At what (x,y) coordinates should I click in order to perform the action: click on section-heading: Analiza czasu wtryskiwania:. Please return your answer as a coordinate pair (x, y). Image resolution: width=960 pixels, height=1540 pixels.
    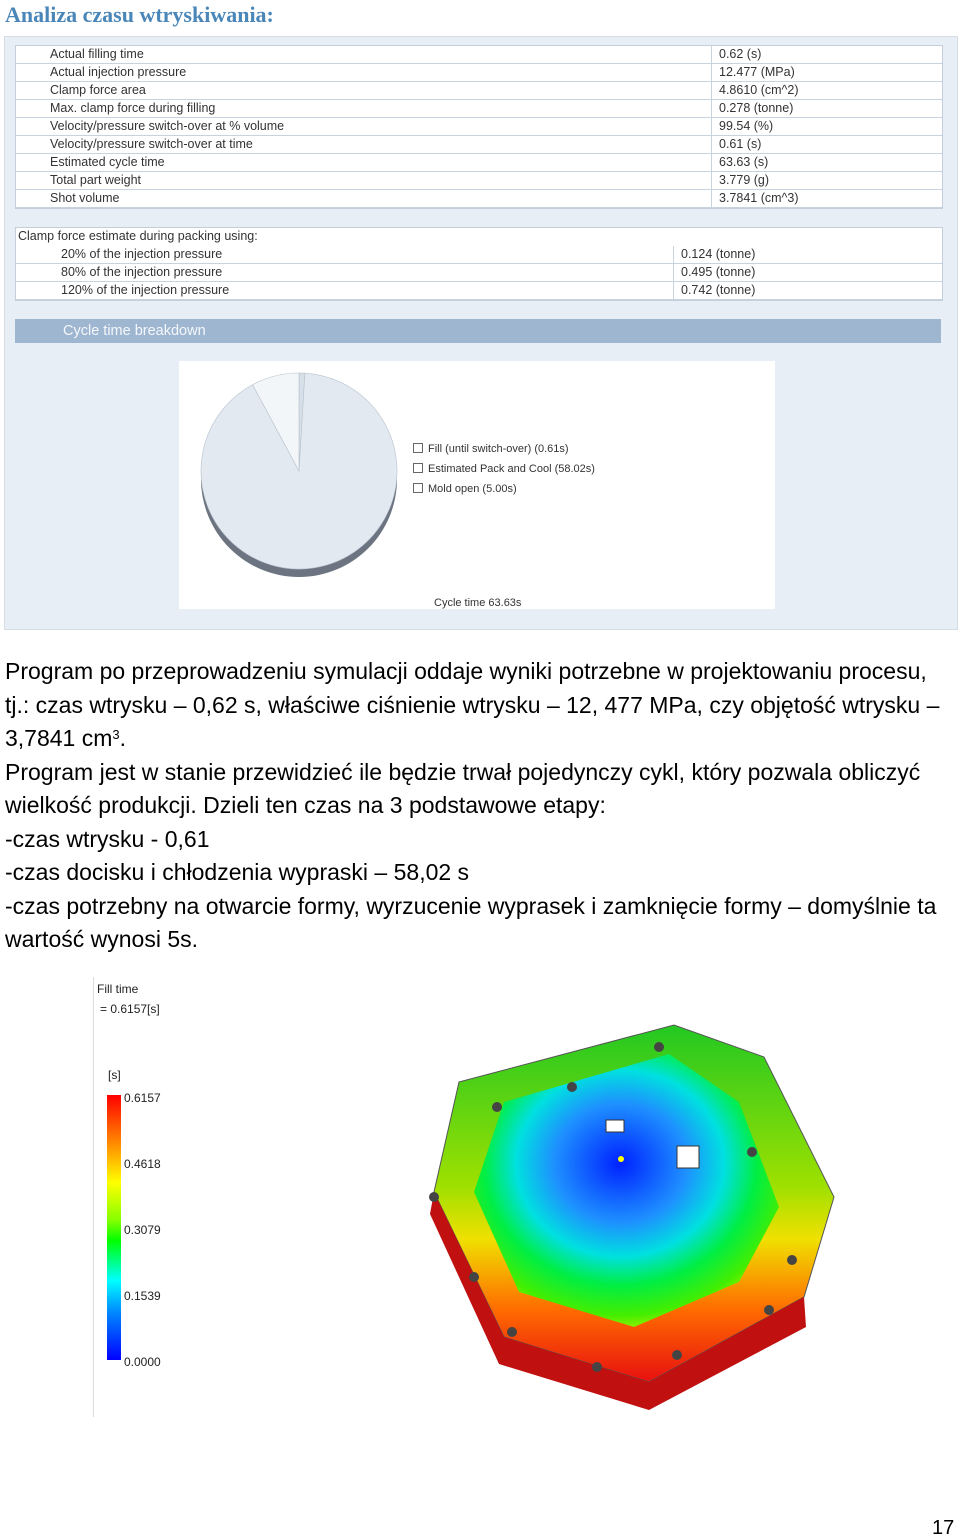
    Looking at the image, I should click on (139, 14).